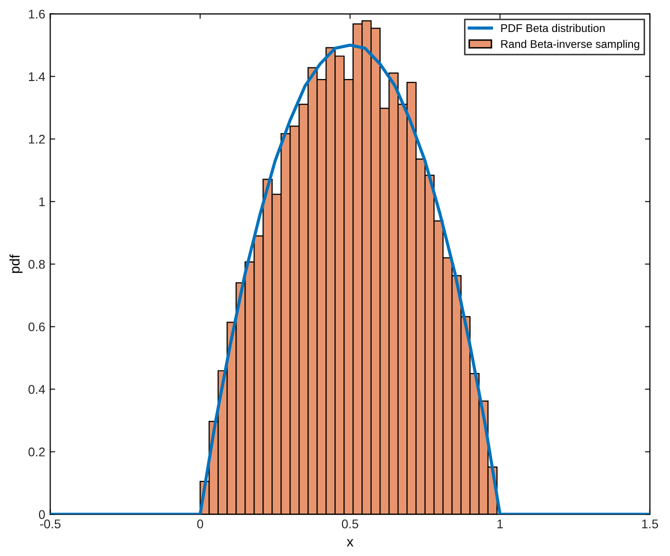 The image size is (670, 556). Describe the element at coordinates (36, 264) in the screenshot. I see `y-tick-label: 0.8` at that location.